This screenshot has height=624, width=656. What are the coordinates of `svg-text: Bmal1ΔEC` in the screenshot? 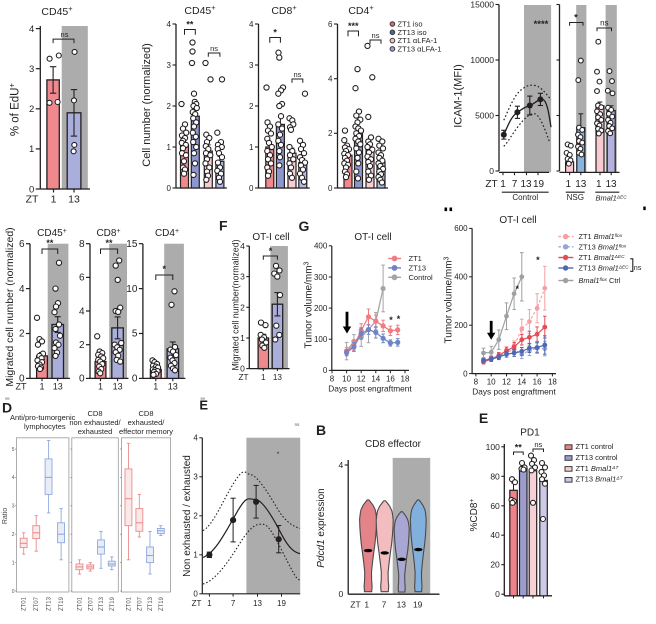 It's located at (612, 198).